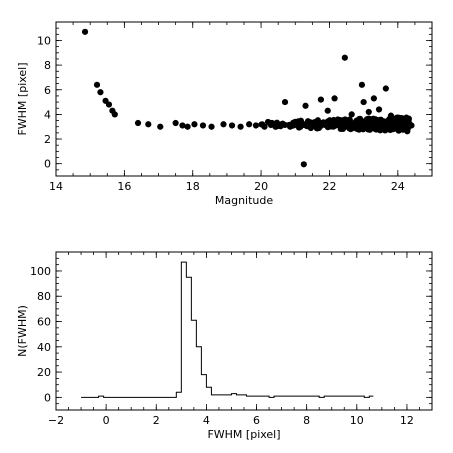 The height and width of the screenshot is (453, 453). Describe the element at coordinates (56, 420) in the screenshot. I see `x-tick-label: −2` at that location.